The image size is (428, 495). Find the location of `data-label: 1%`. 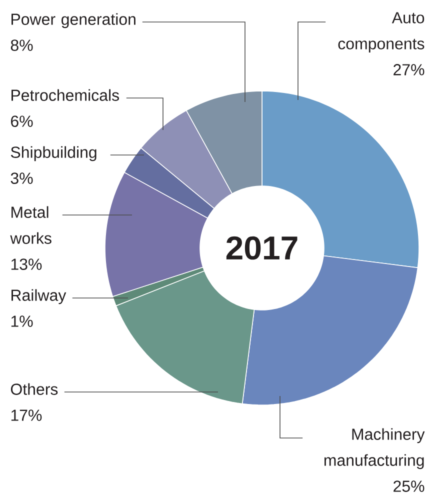

data-label: 1% is located at coordinates (22, 321).